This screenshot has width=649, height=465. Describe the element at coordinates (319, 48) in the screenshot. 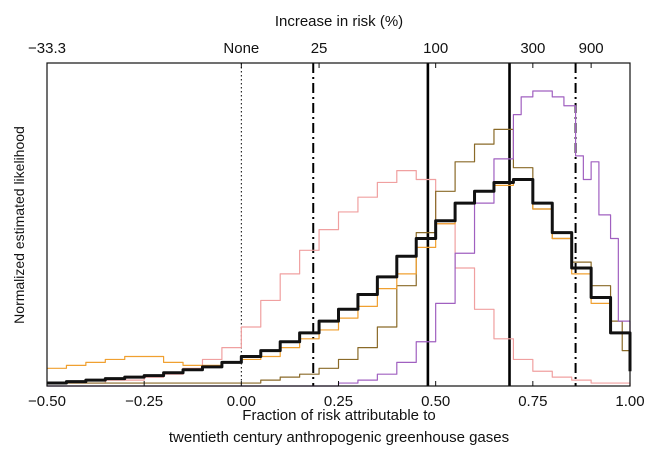

I see `top-tick-label-2: 25` at that location.